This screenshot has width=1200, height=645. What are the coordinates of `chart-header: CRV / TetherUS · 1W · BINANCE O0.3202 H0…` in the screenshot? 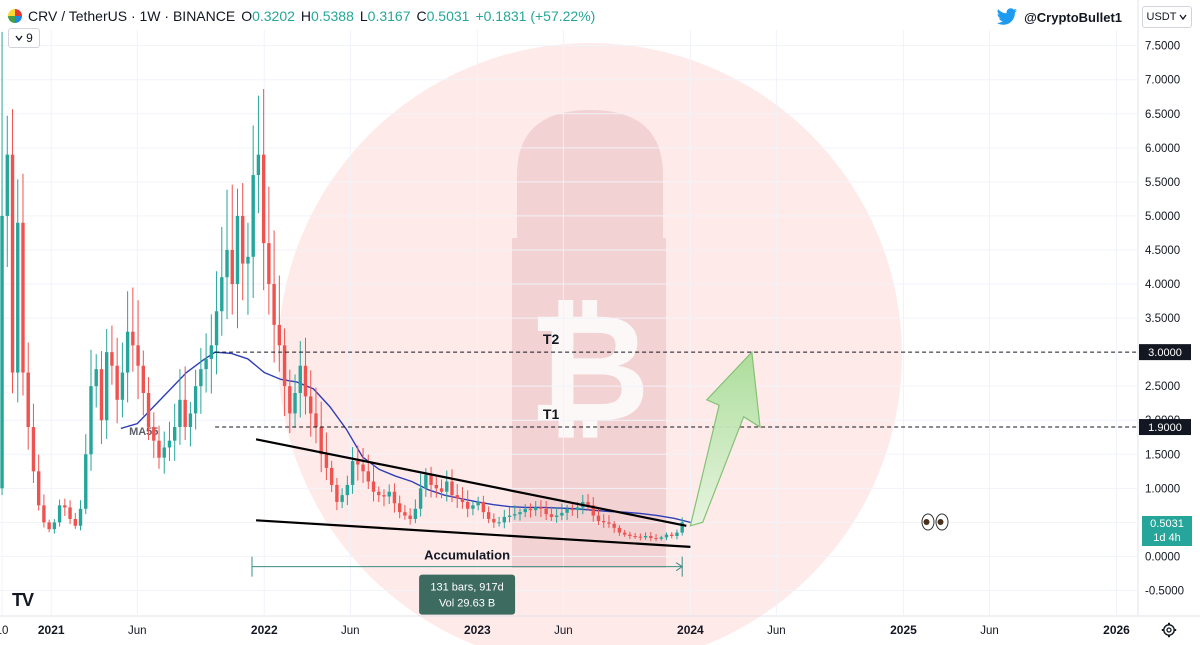 It's located at (301, 16).